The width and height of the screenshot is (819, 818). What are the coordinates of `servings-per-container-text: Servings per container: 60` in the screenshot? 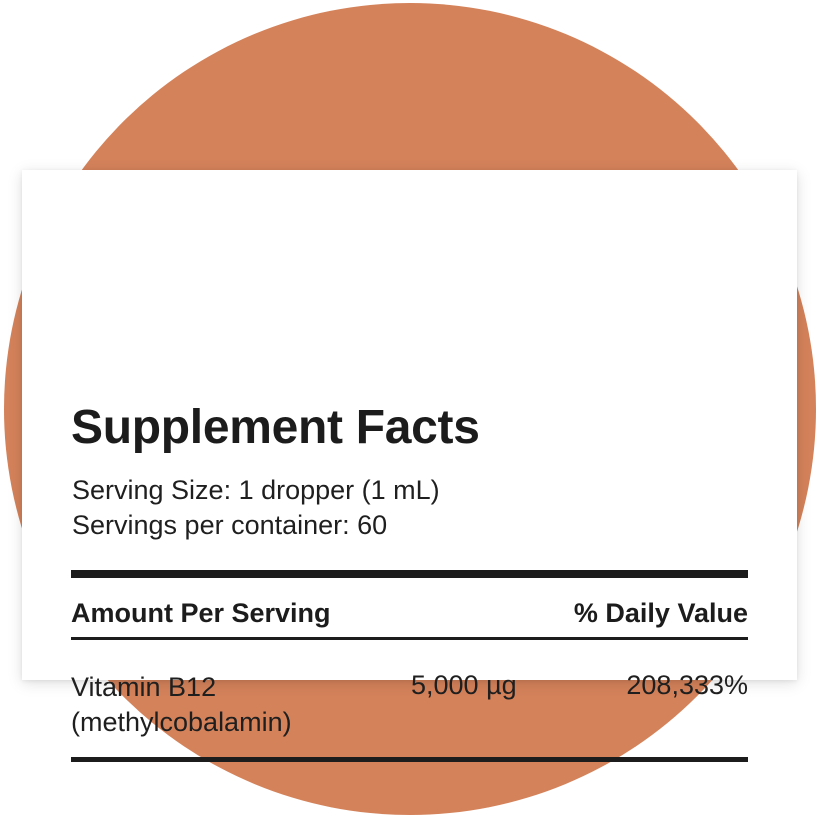 It's located at (230, 525).